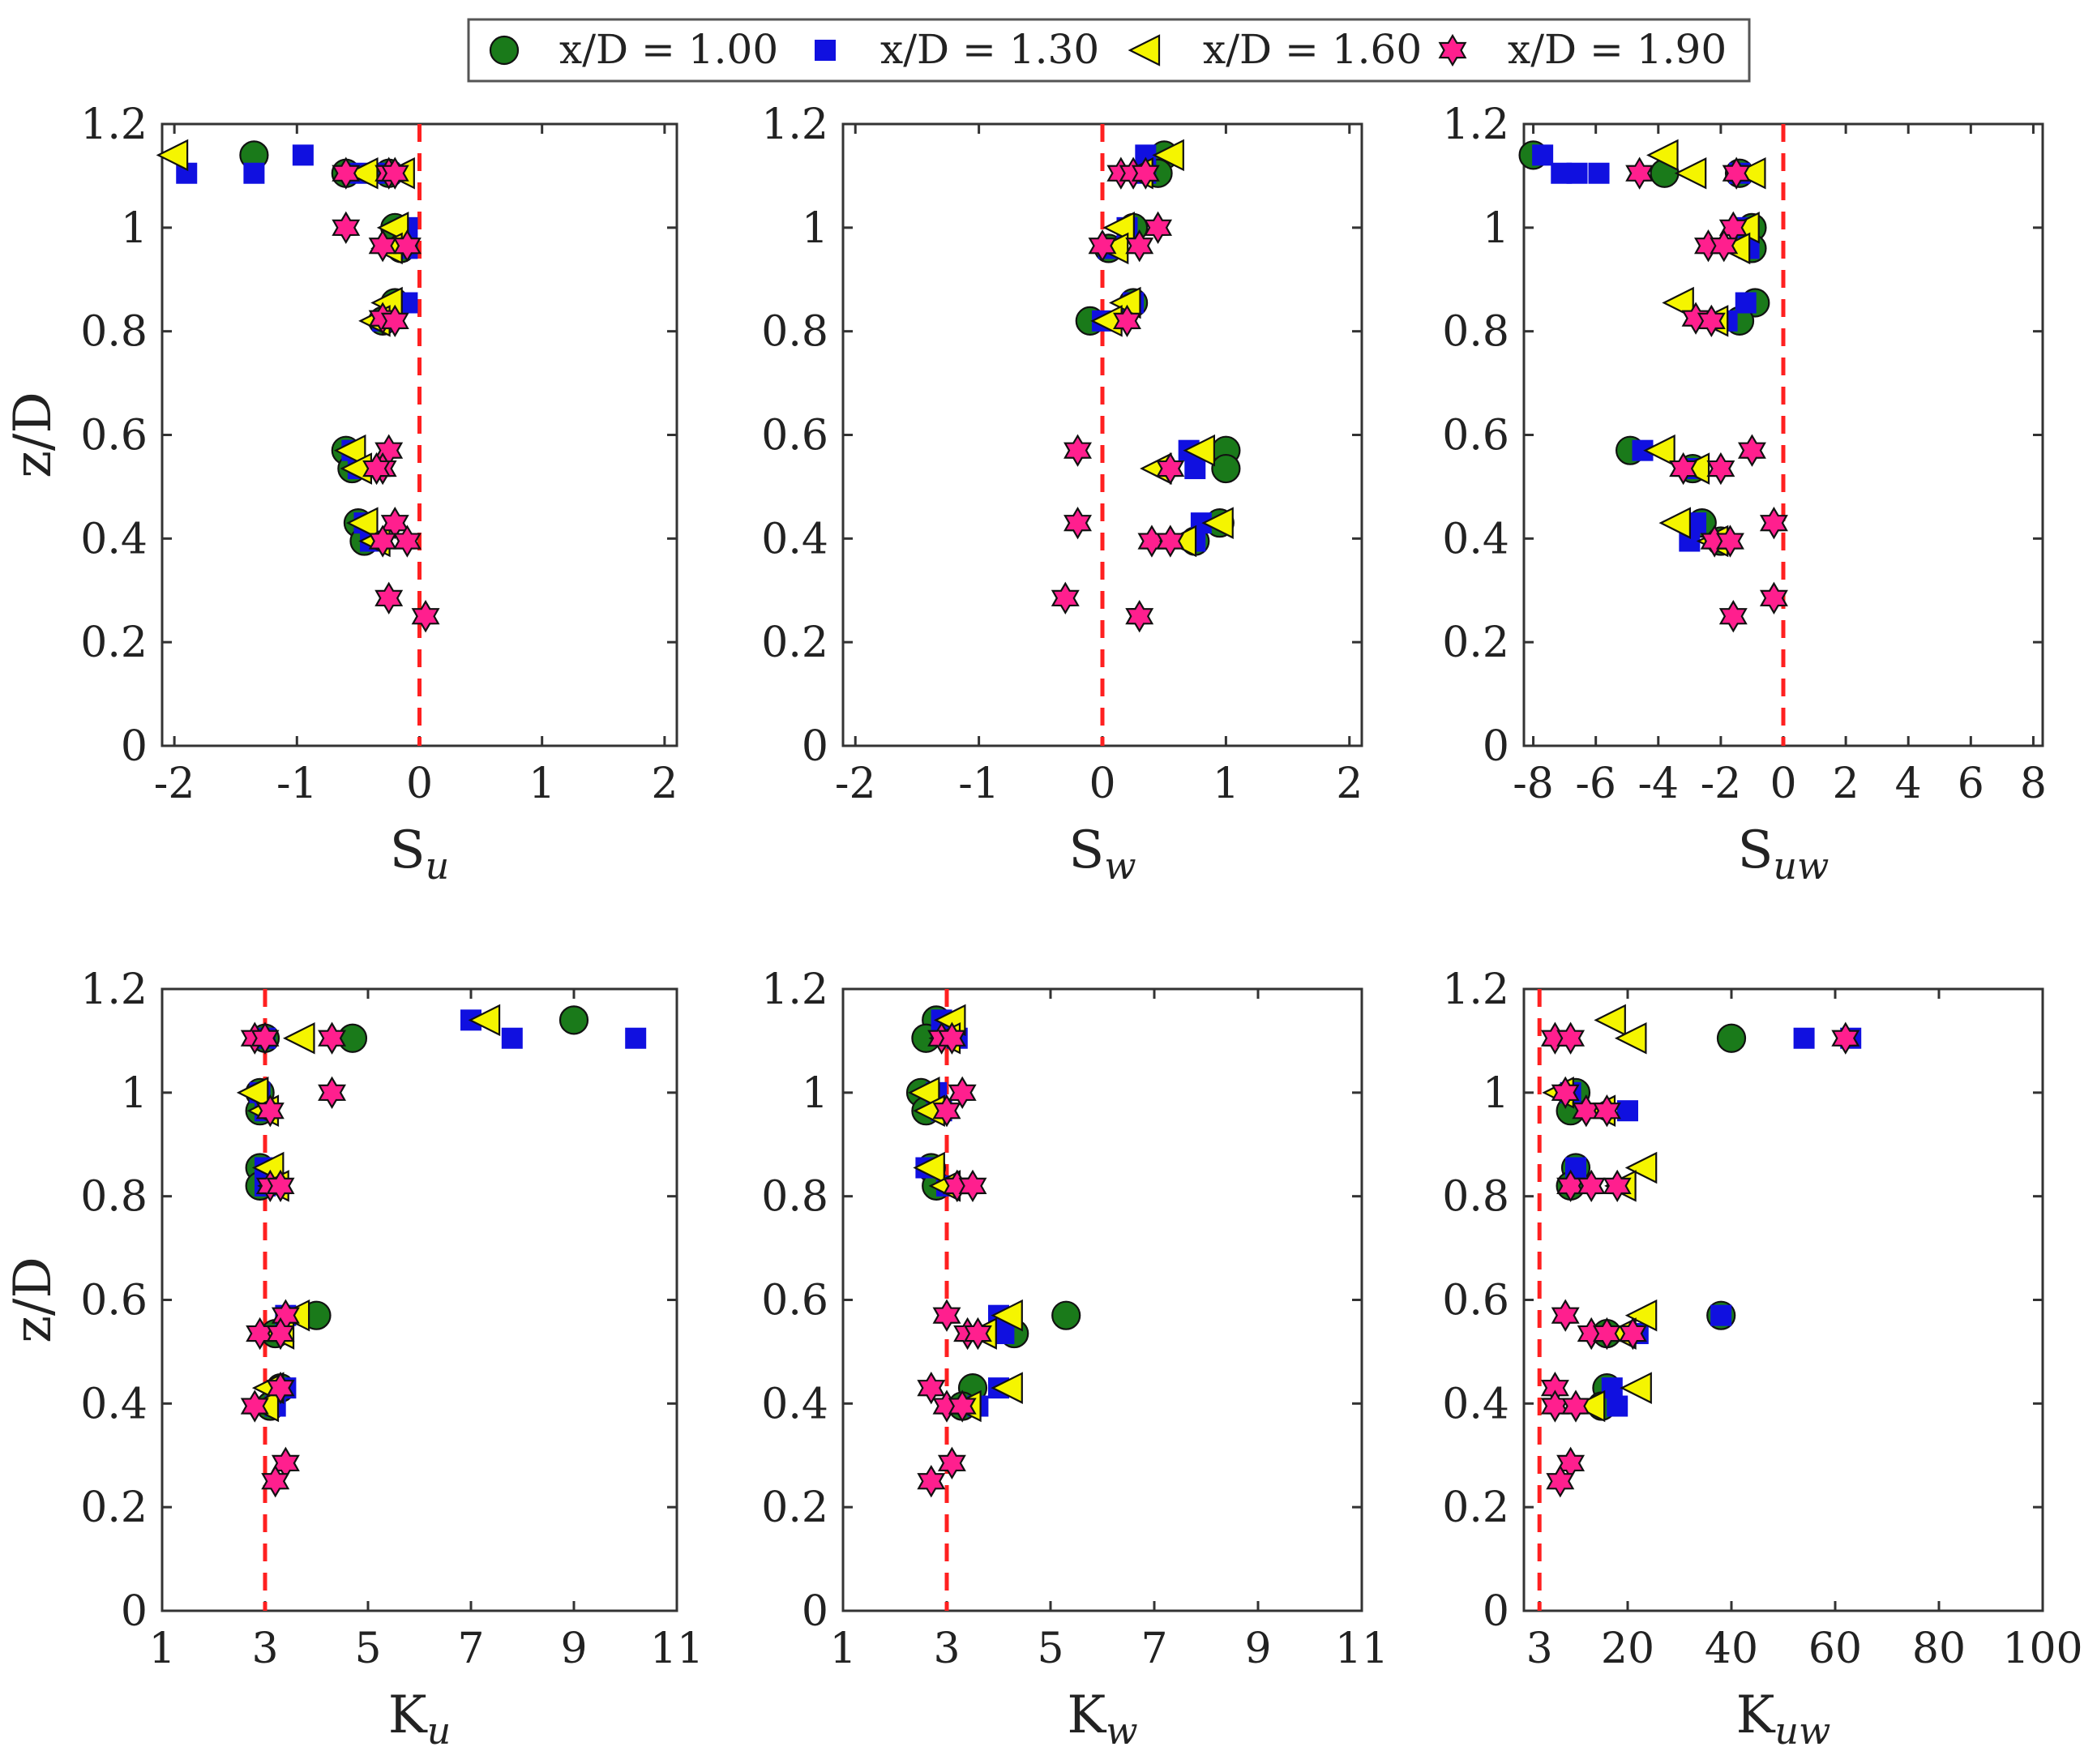  What do you see at coordinates (1731, 1649) in the screenshot?
I see `x-tick-label: 40` at bounding box center [1731, 1649].